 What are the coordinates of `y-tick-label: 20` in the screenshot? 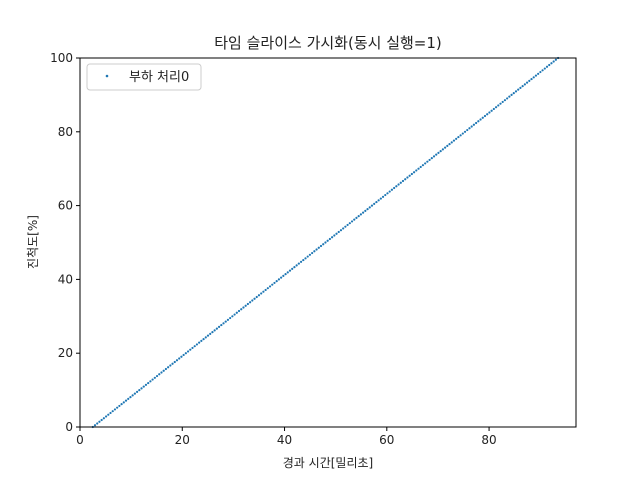 It's located at (65, 353).